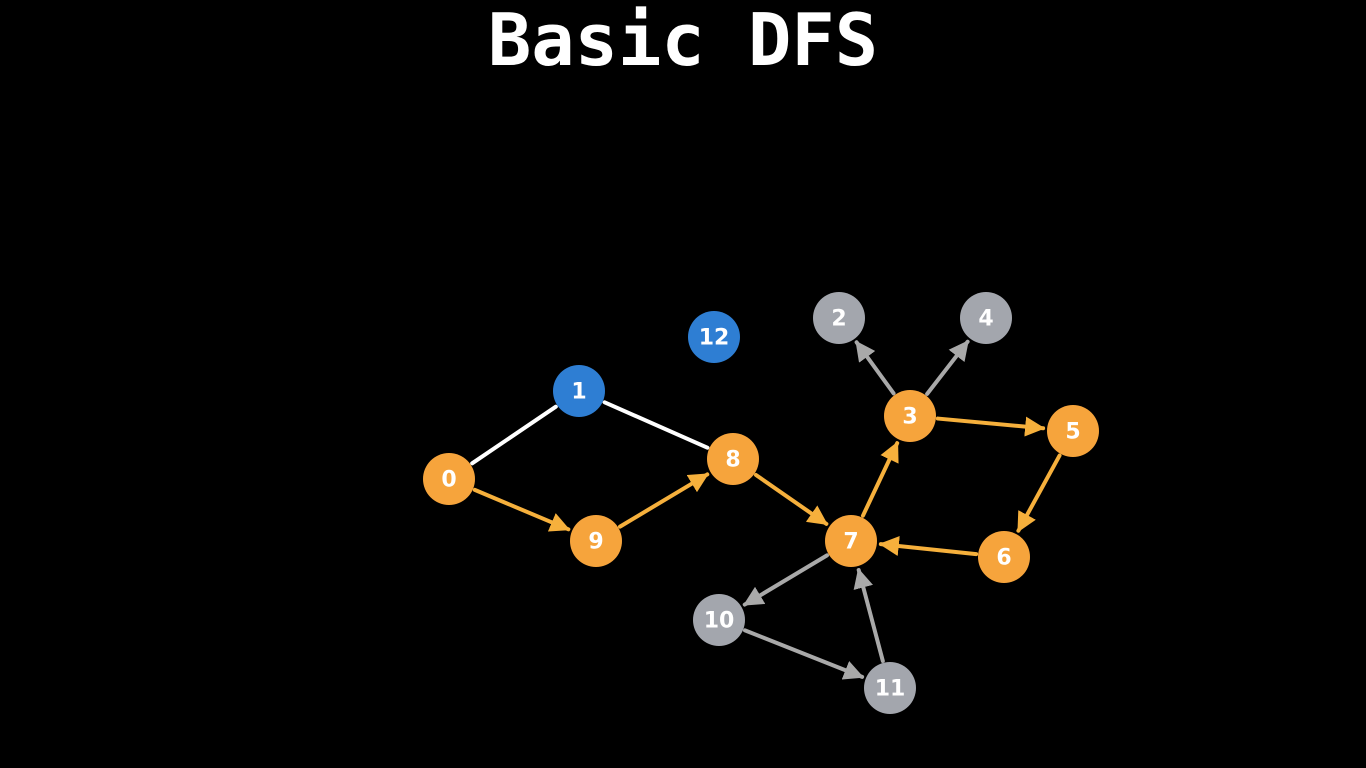 The width and height of the screenshot is (1366, 768). I want to click on node-label-10: 10, so click(719, 621).